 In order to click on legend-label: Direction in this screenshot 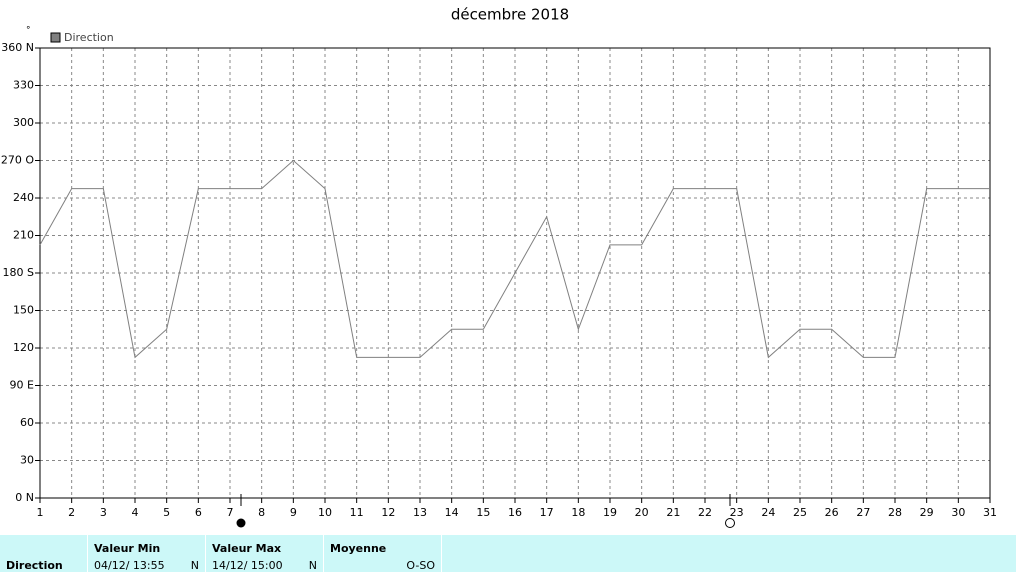, I will do `click(89, 37)`.